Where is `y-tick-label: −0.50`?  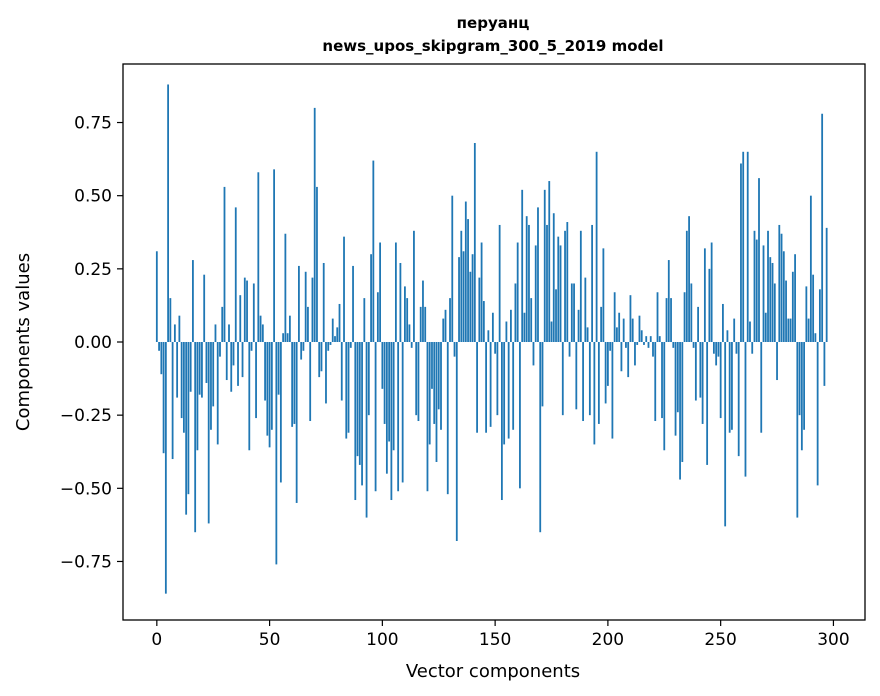 y-tick-label: −0.50 is located at coordinates (86, 489).